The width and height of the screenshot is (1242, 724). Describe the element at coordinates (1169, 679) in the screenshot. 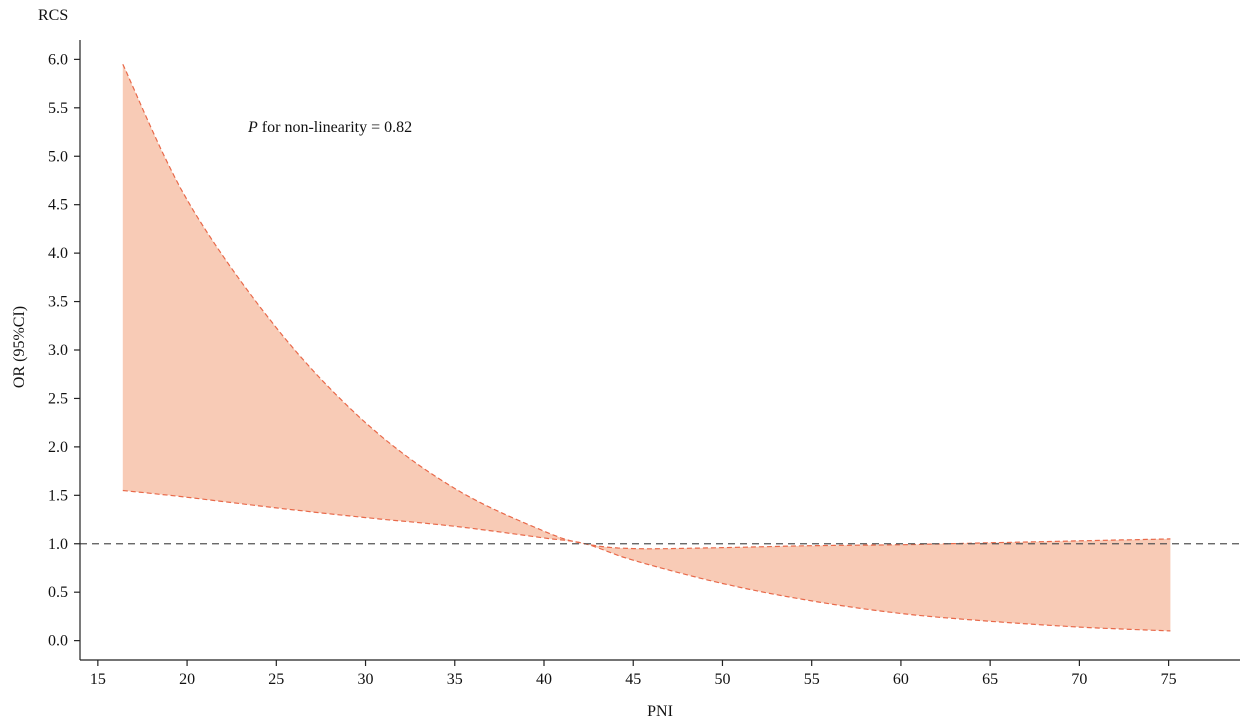

I see `x-tick-label: 75` at that location.